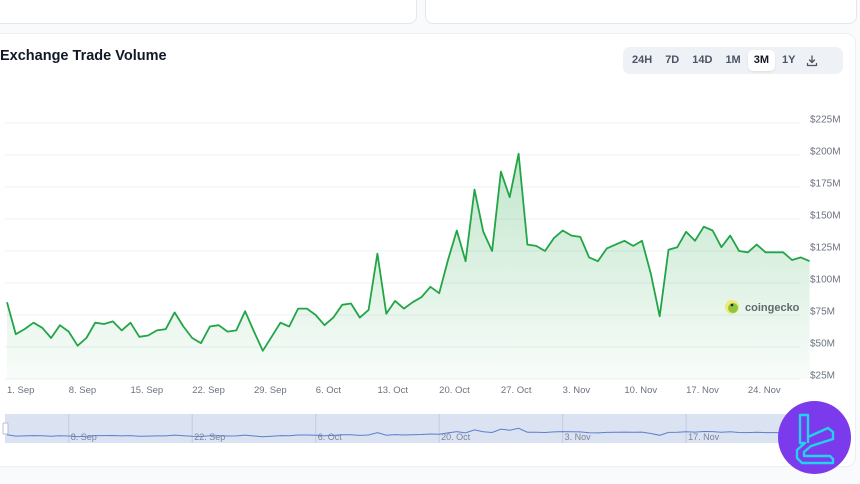 Image resolution: width=860 pixels, height=484 pixels. I want to click on y-axis-label: $25M, so click(822, 376).